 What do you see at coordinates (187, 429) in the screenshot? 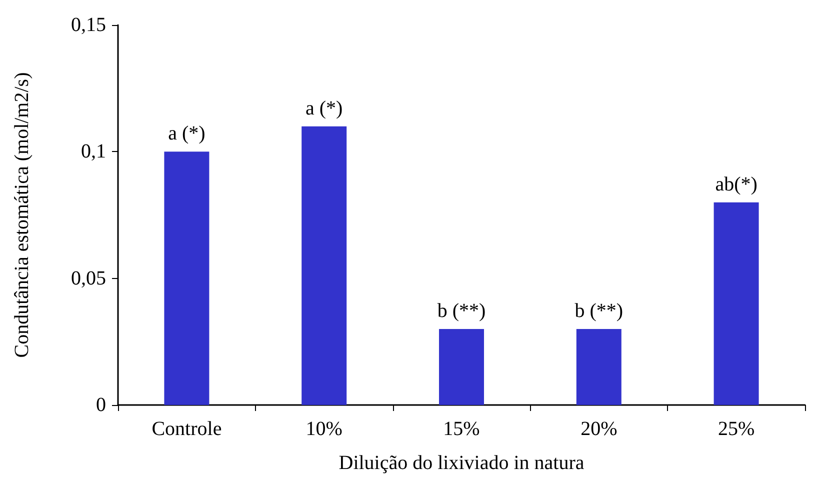
I see `x-tick-label: Controle` at bounding box center [187, 429].